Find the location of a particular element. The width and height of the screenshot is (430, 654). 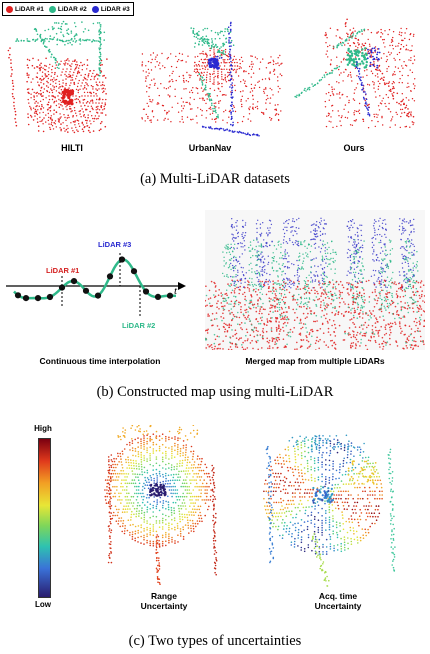

time-axis-arrowhead is located at coordinates (182, 286).